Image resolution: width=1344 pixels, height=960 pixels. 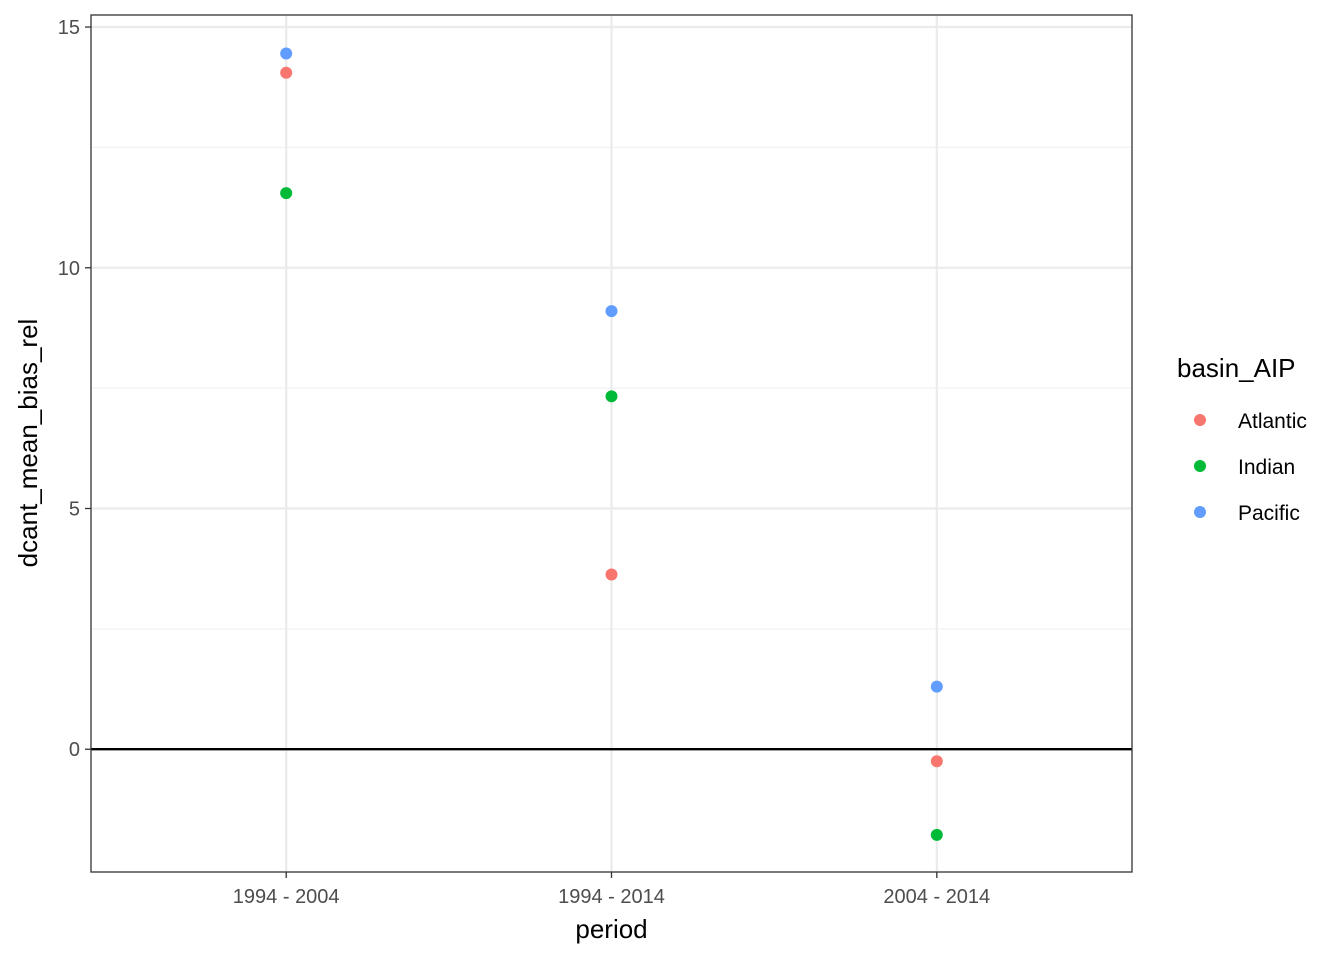 I want to click on y-axis-title: dcant_mean_bias_rel, so click(x=28, y=443).